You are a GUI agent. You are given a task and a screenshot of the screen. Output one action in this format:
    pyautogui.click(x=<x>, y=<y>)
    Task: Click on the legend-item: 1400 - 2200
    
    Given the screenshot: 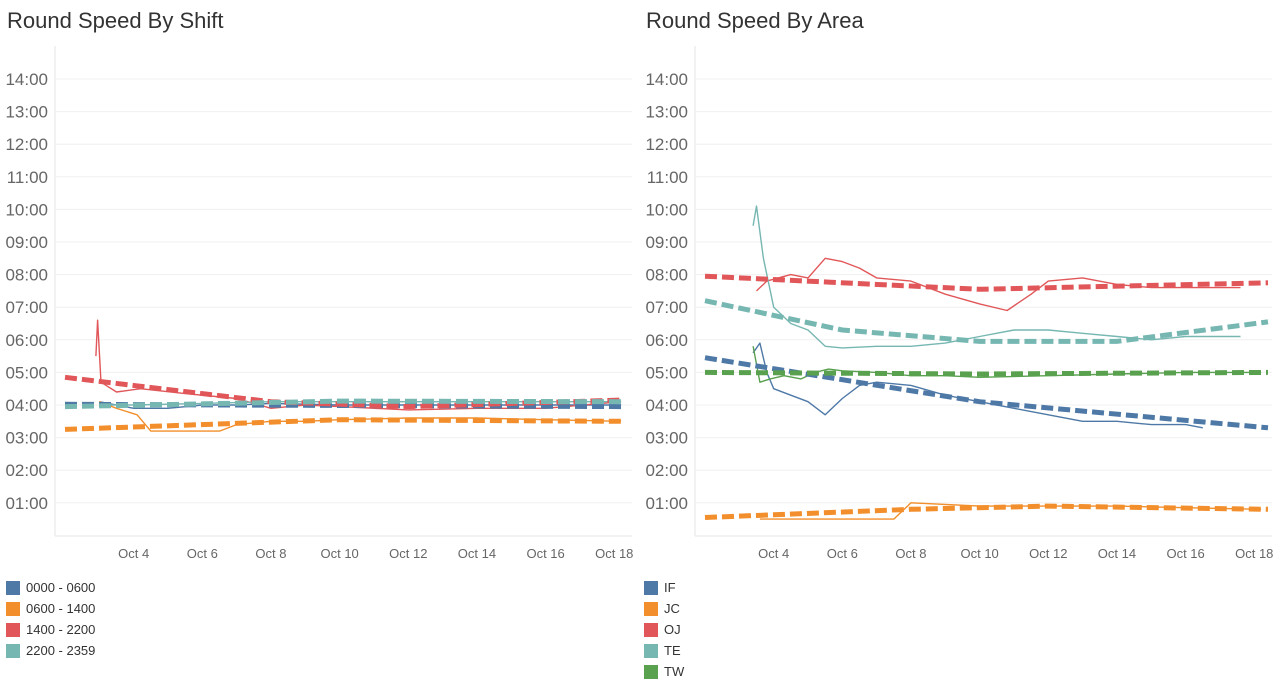 What is the action you would take?
    pyautogui.click(x=50, y=629)
    